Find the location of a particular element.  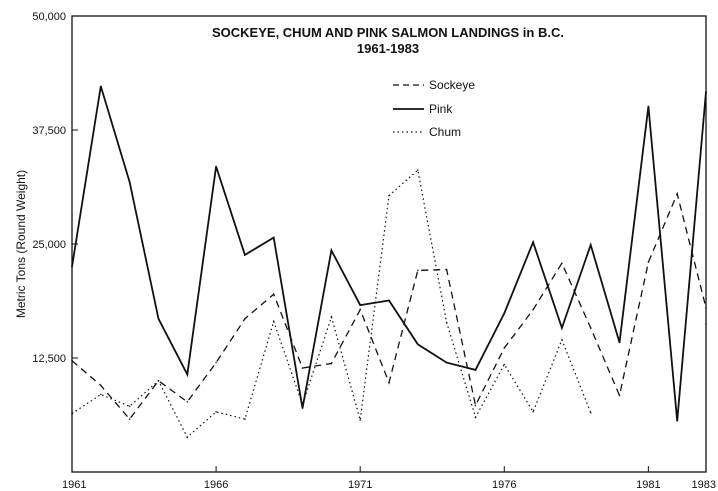

x-tick-label: 1976 is located at coordinates (504, 485).